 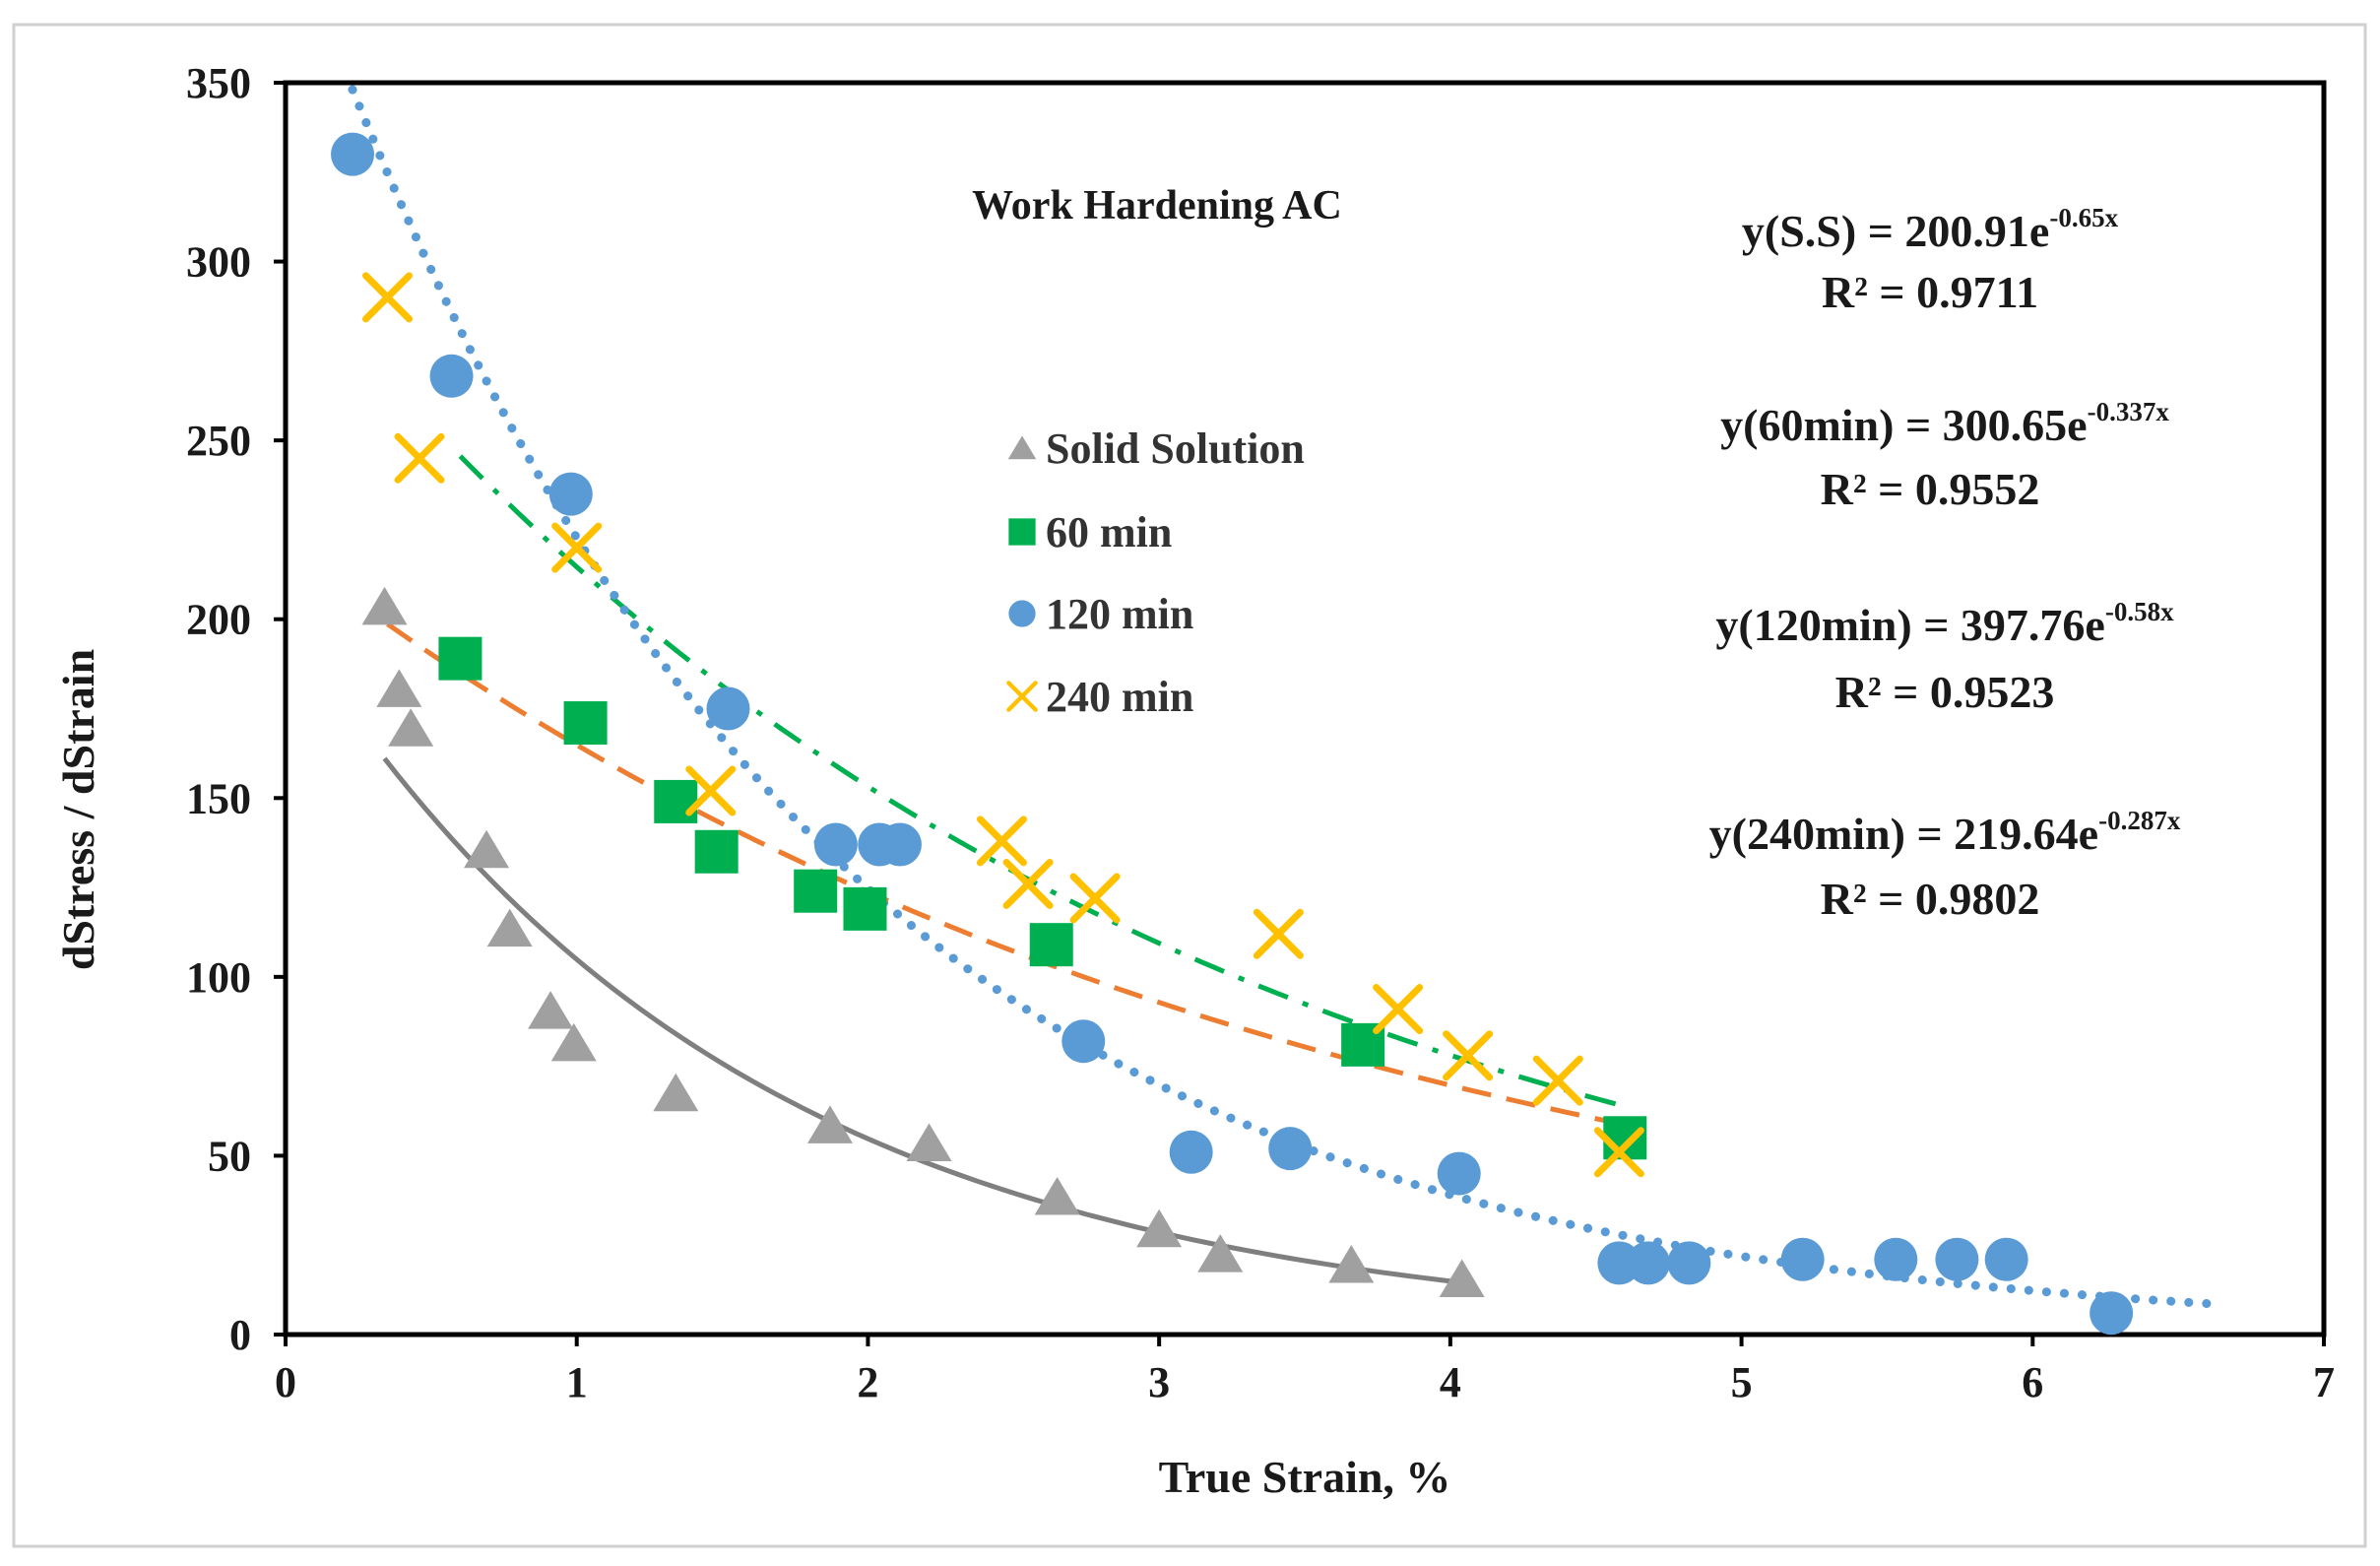 What do you see at coordinates (218, 441) in the screenshot?
I see `y-tick-label: 250` at bounding box center [218, 441].